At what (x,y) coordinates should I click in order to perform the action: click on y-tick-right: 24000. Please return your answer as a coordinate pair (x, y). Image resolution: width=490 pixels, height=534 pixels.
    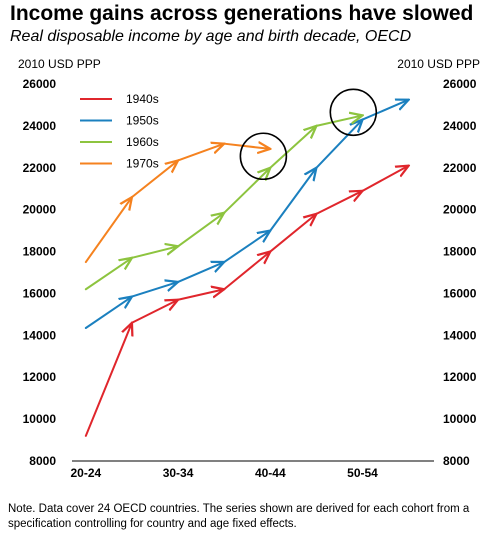
    Looking at the image, I should click on (460, 126).